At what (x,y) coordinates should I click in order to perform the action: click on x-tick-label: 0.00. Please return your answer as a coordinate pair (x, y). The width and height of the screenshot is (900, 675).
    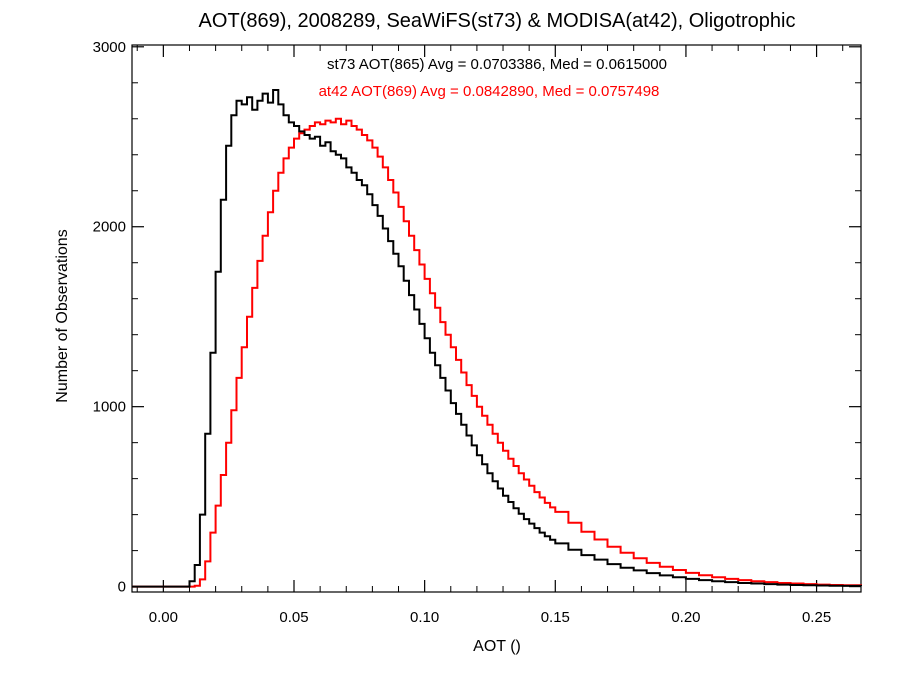
    Looking at the image, I should click on (163, 617).